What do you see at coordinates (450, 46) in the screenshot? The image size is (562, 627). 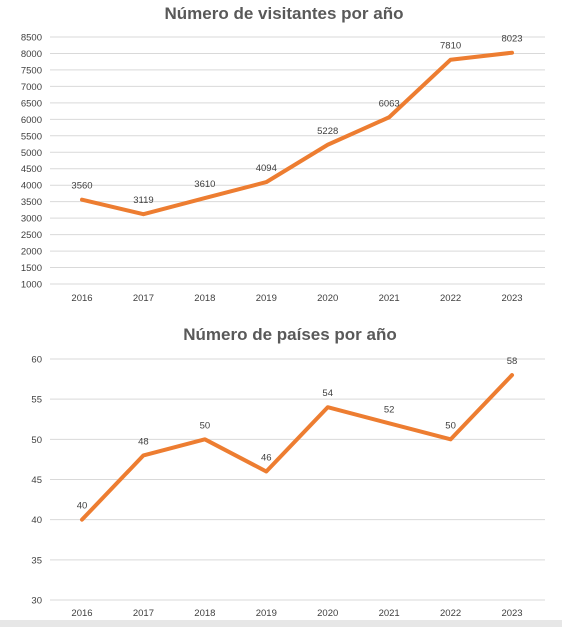 I see `data-label: 7810` at bounding box center [450, 46].